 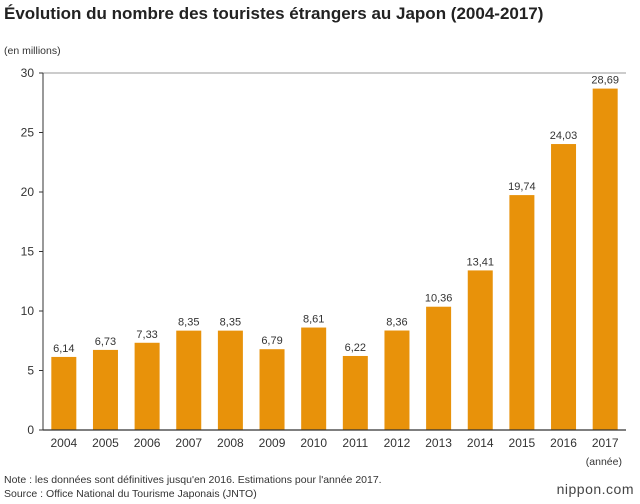 What do you see at coordinates (439, 299) in the screenshot?
I see `value-label-2013: 10,36` at bounding box center [439, 299].